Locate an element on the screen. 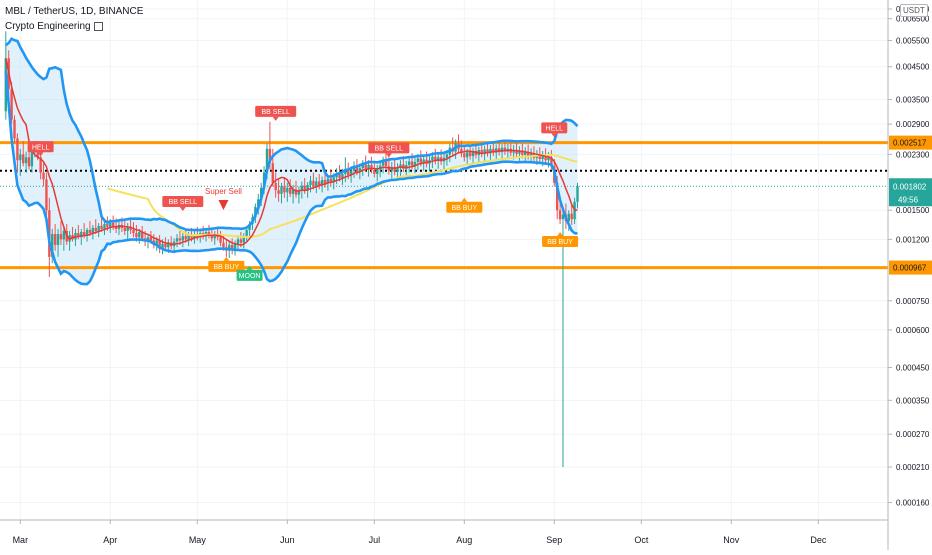 This screenshot has height=555, width=932. visibility-toggle-icon is located at coordinates (98, 26).